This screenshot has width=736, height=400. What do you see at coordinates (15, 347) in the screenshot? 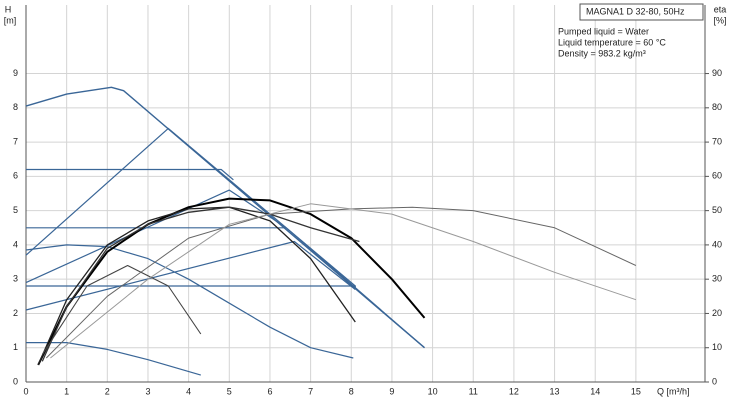
I see `y-tick-label: 1` at bounding box center [15, 347].